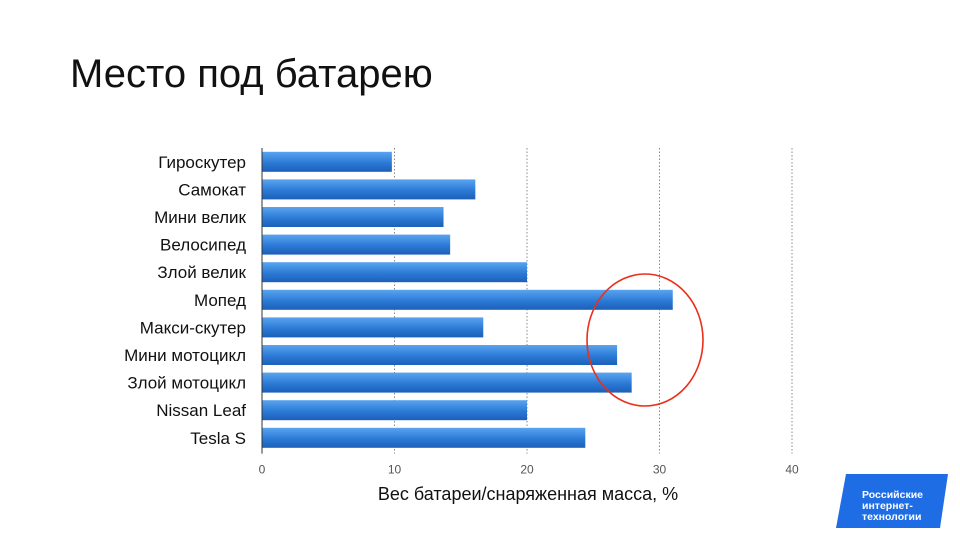  Describe the element at coordinates (887, 506) in the screenshot. I see `logo-line-2: интернет-` at that location.